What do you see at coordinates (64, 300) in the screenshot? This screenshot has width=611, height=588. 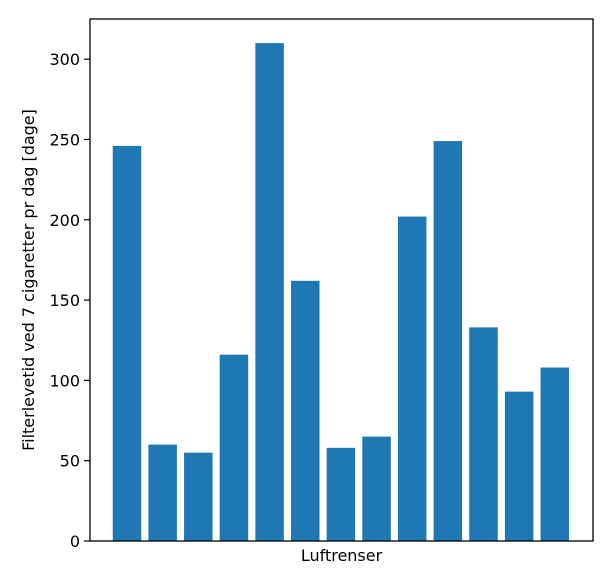 I see `y-tick-label: 150` at bounding box center [64, 300].